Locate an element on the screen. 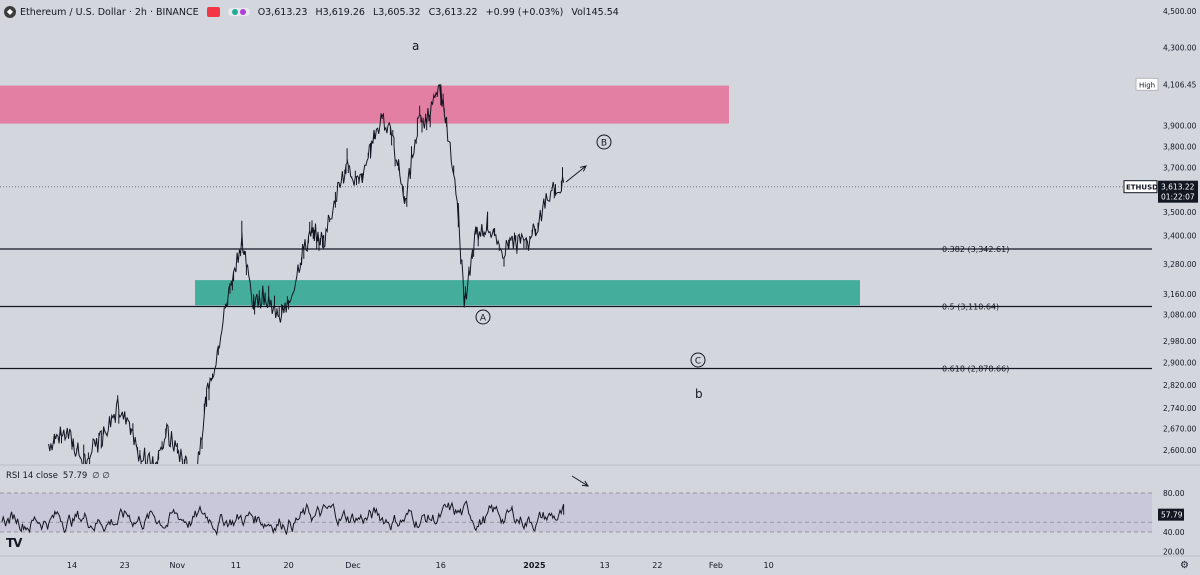  rsi-tick-label: 40.00 is located at coordinates (1174, 532).